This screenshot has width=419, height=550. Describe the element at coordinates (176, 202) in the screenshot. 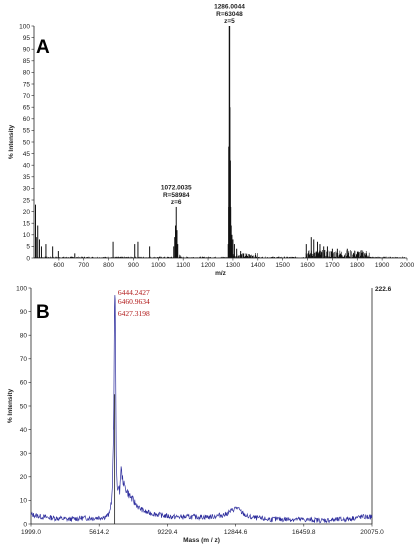

I see `peak-annotation-label: z=6` at that location.